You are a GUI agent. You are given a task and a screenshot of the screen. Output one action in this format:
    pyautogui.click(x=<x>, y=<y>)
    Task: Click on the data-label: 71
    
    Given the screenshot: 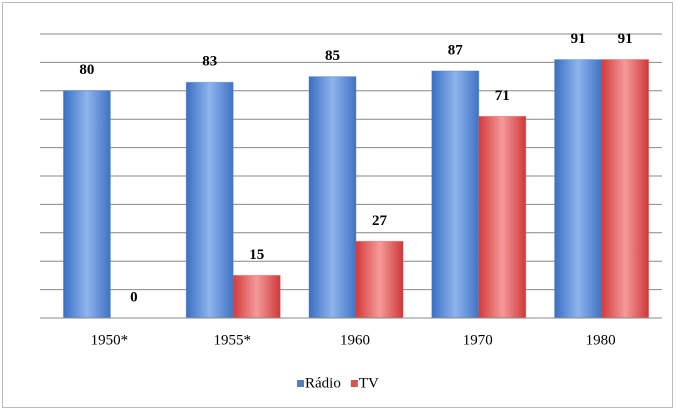 What is the action you would take?
    pyautogui.click(x=502, y=96)
    